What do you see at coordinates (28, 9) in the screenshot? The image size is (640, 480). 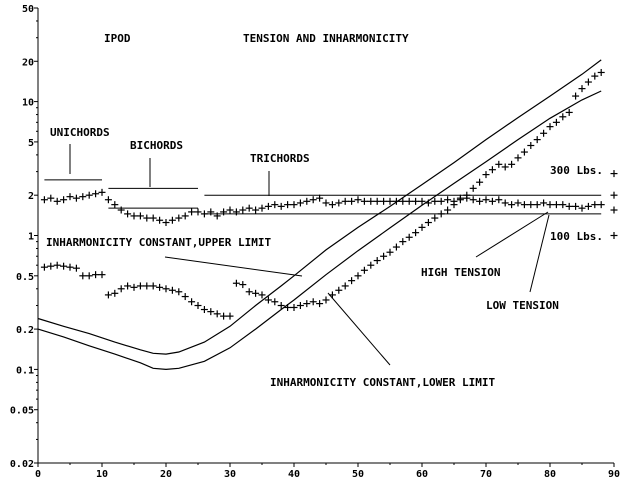 I see `y-tick-label: 50` at bounding box center [28, 9].